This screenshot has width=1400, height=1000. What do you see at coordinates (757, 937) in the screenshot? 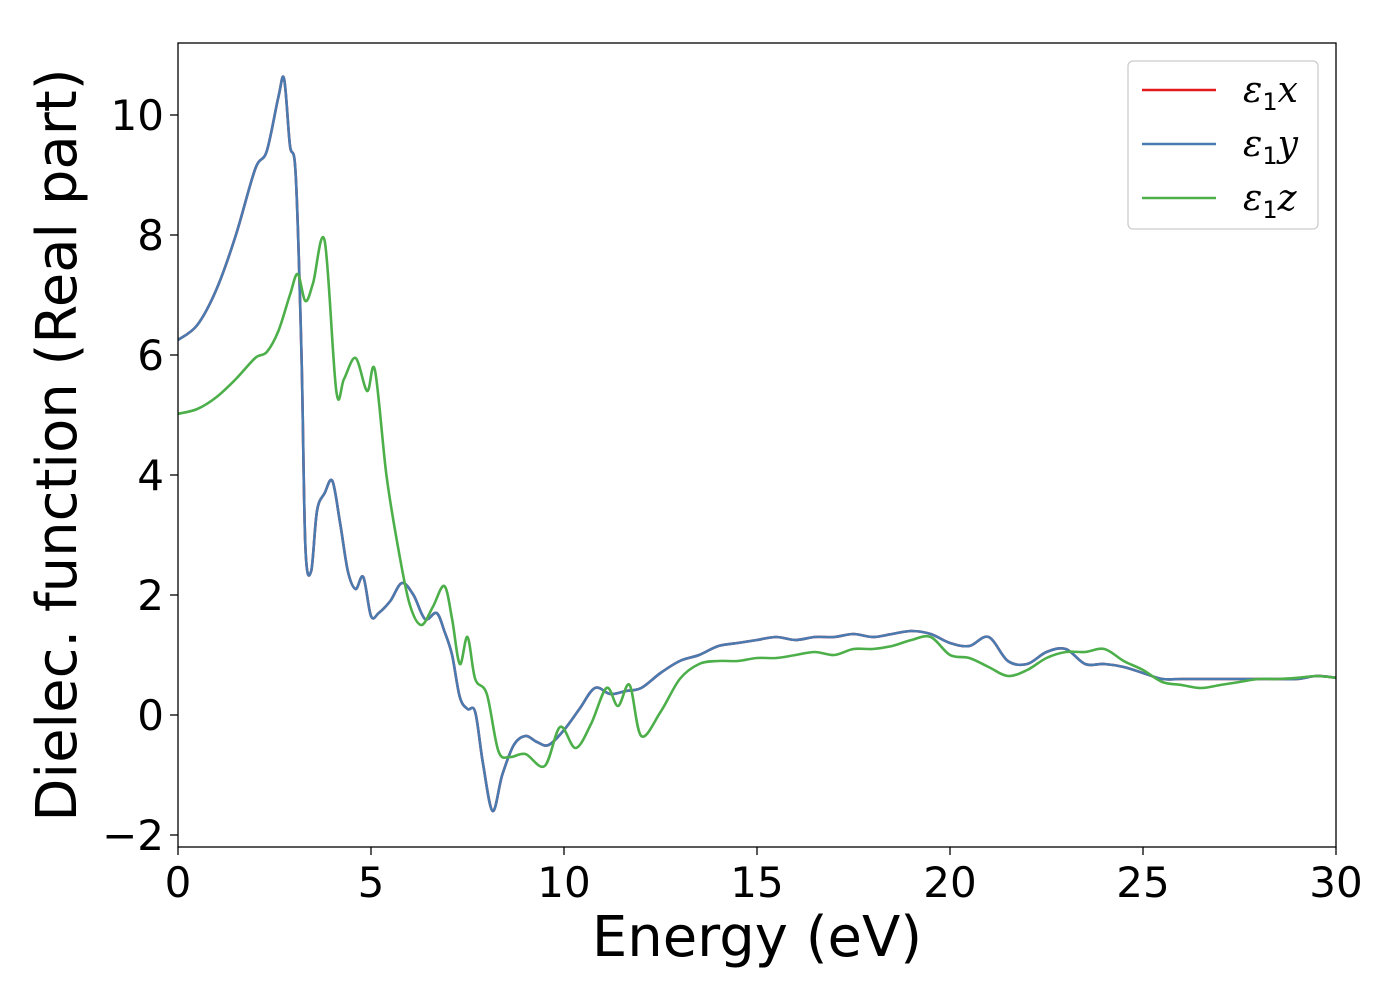
I see `x-axis-title: Energy (eV)` at bounding box center [757, 937].